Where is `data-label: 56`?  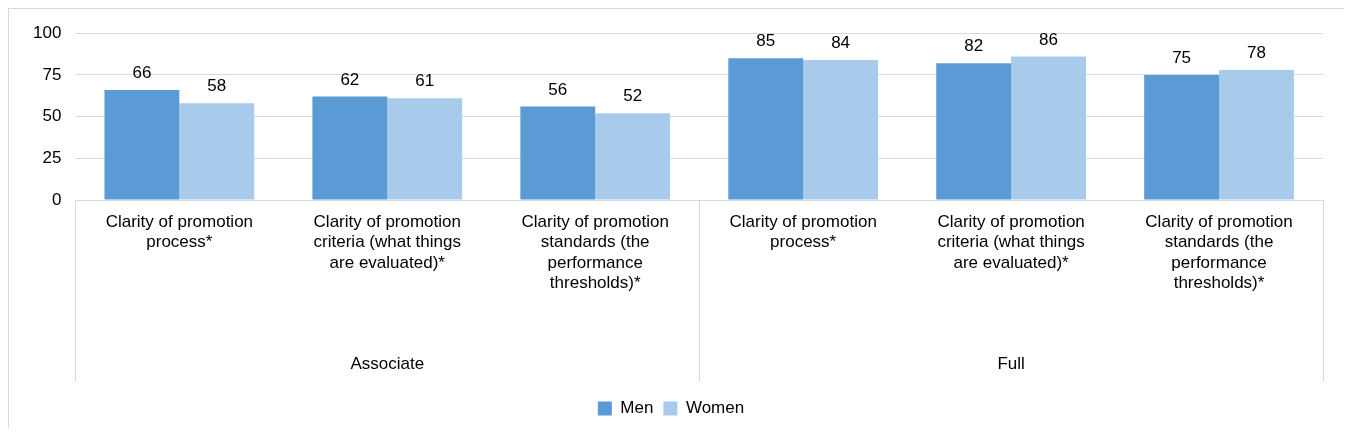 data-label: 56 is located at coordinates (558, 89).